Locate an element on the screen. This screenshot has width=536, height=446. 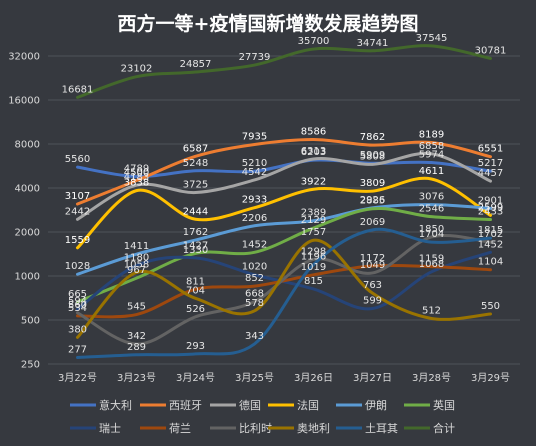
y-tick-label: 500 is located at coordinates (30, 321).